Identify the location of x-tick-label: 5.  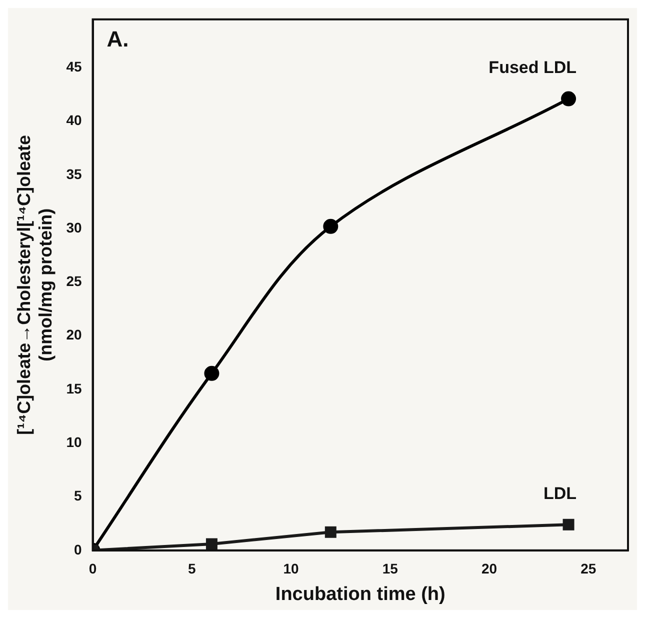
(192, 568).